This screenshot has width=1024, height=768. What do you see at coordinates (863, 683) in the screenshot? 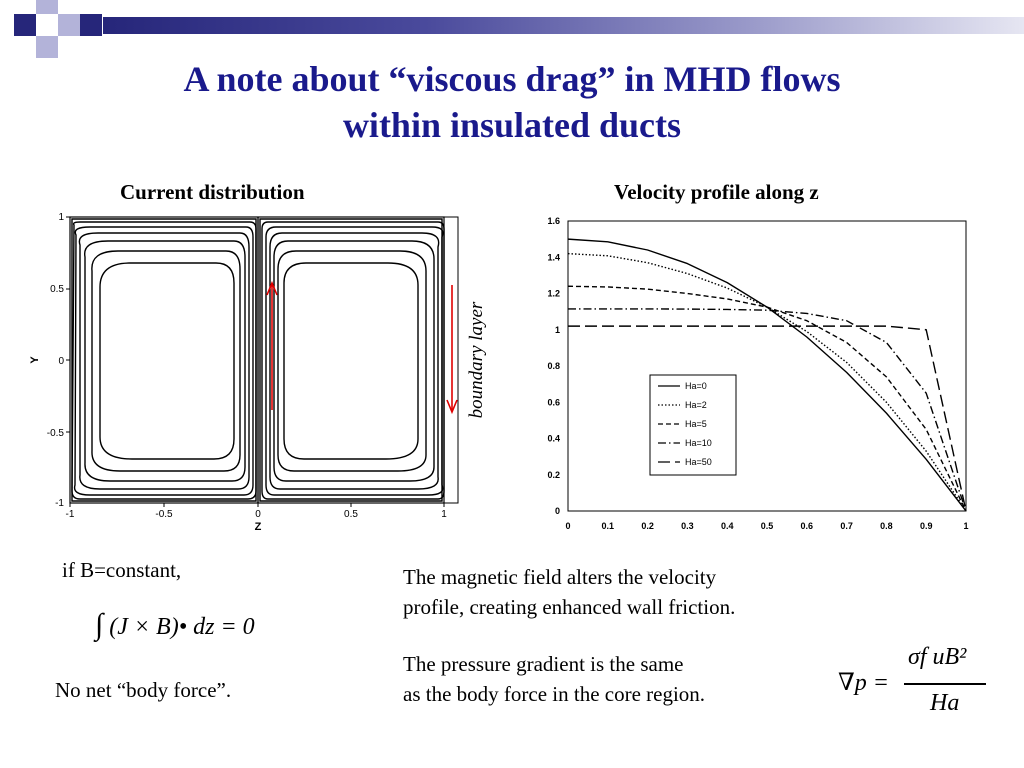
I see `equation-lhs: ∇p =` at bounding box center [863, 683].